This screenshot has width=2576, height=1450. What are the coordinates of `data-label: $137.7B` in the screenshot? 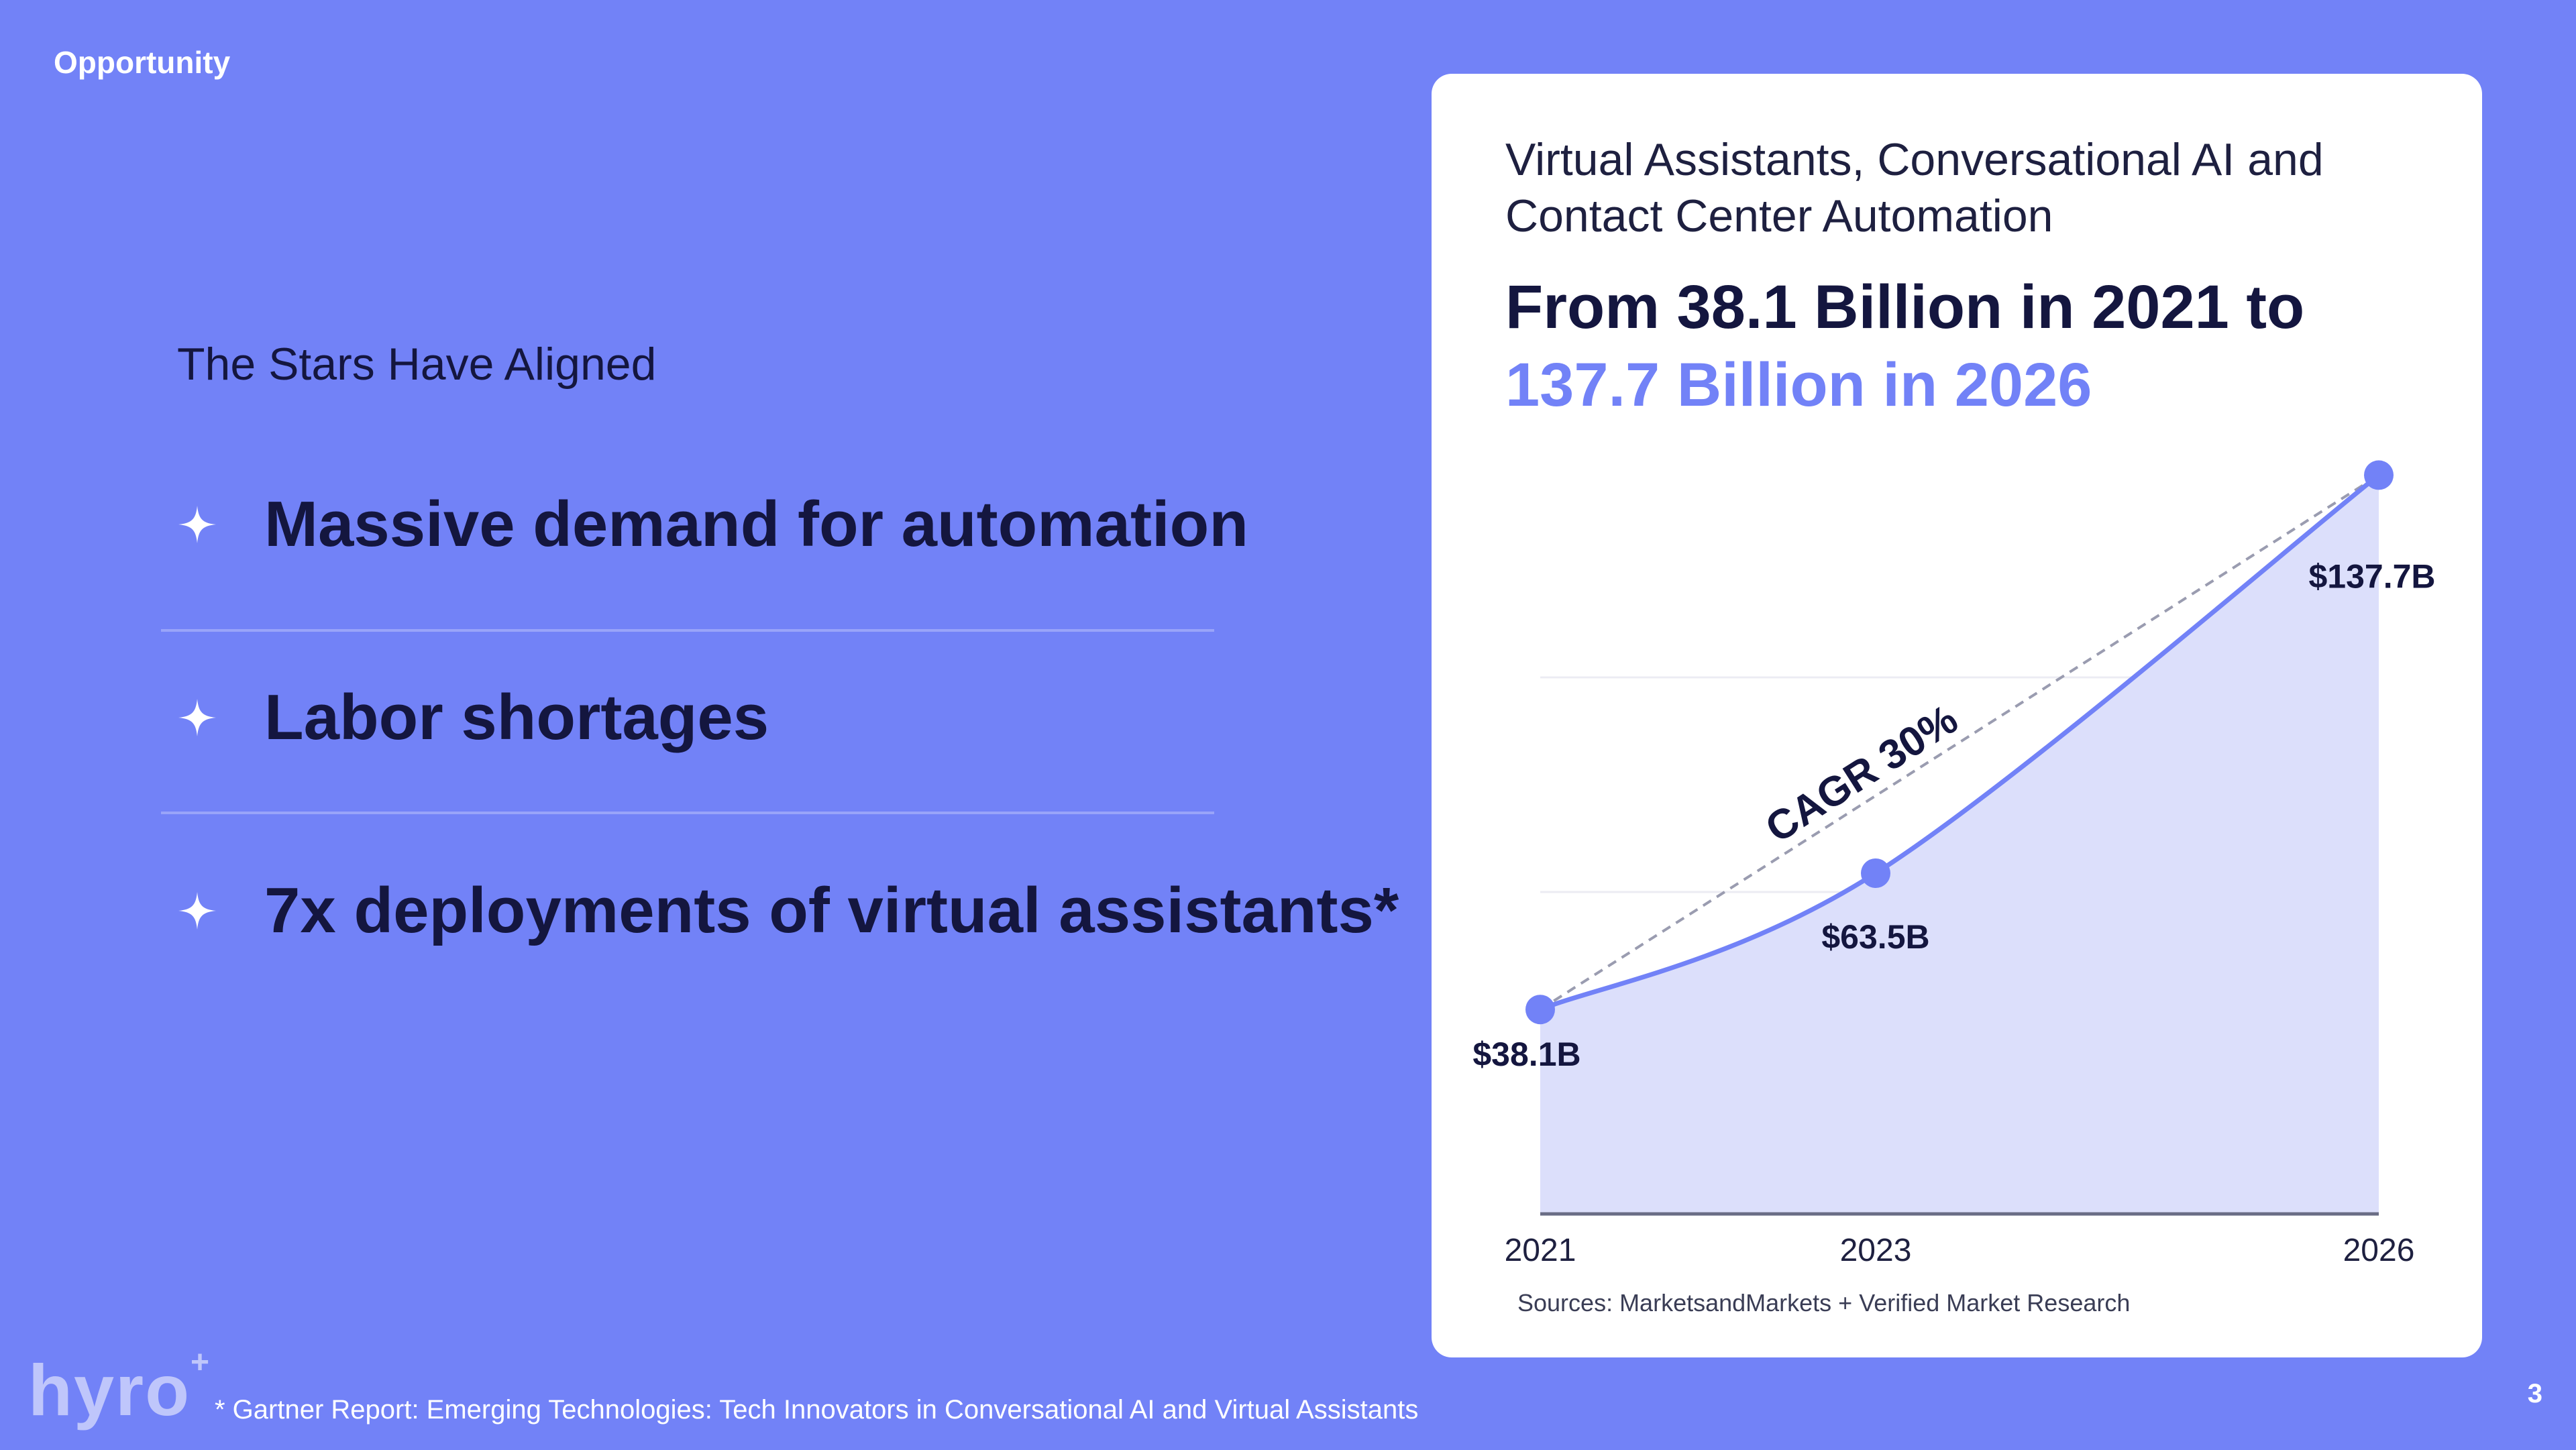 It's located at (2371, 576).